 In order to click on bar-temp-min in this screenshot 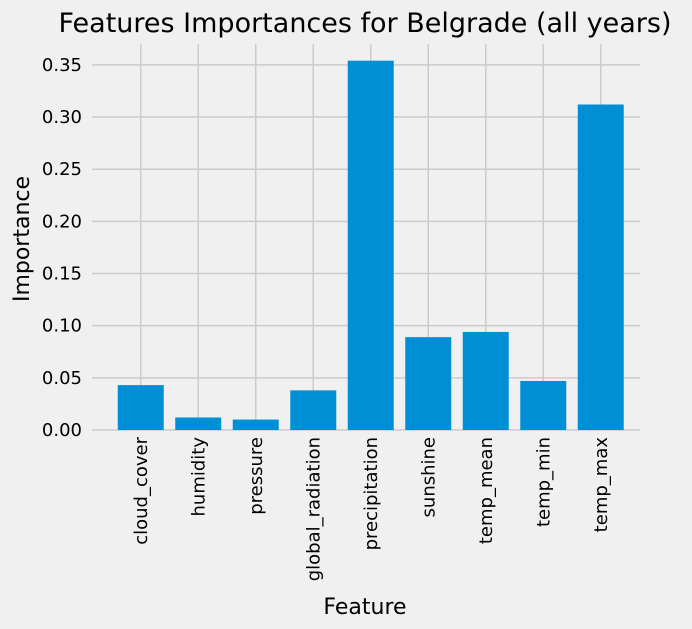, I will do `click(543, 405)`.